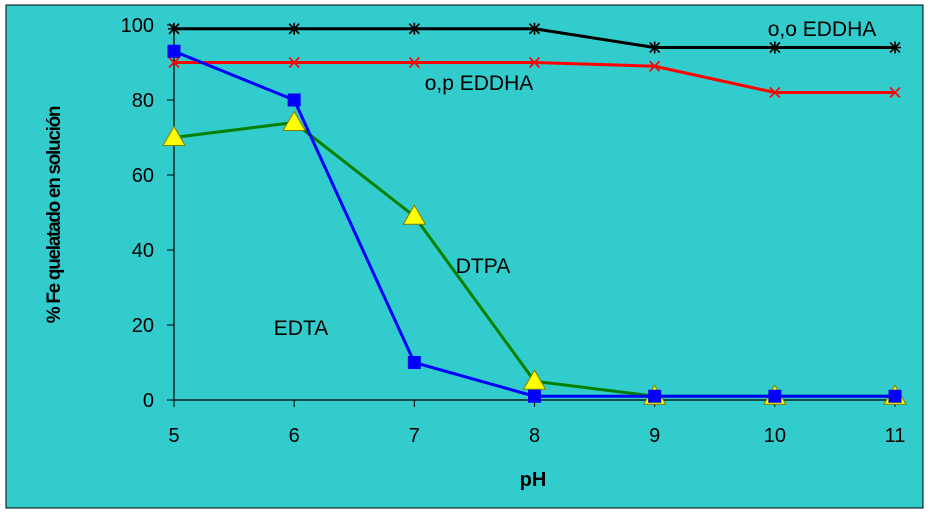 This screenshot has height=519, width=929. Describe the element at coordinates (654, 436) in the screenshot. I see `x-tick-label: 9` at that location.